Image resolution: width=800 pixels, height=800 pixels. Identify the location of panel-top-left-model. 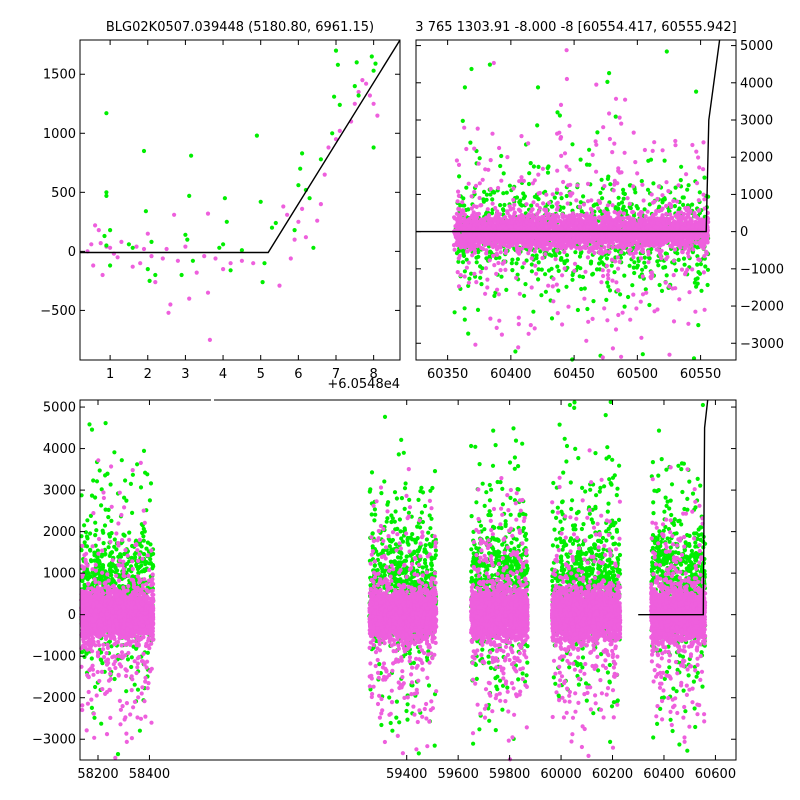
(240, 147).